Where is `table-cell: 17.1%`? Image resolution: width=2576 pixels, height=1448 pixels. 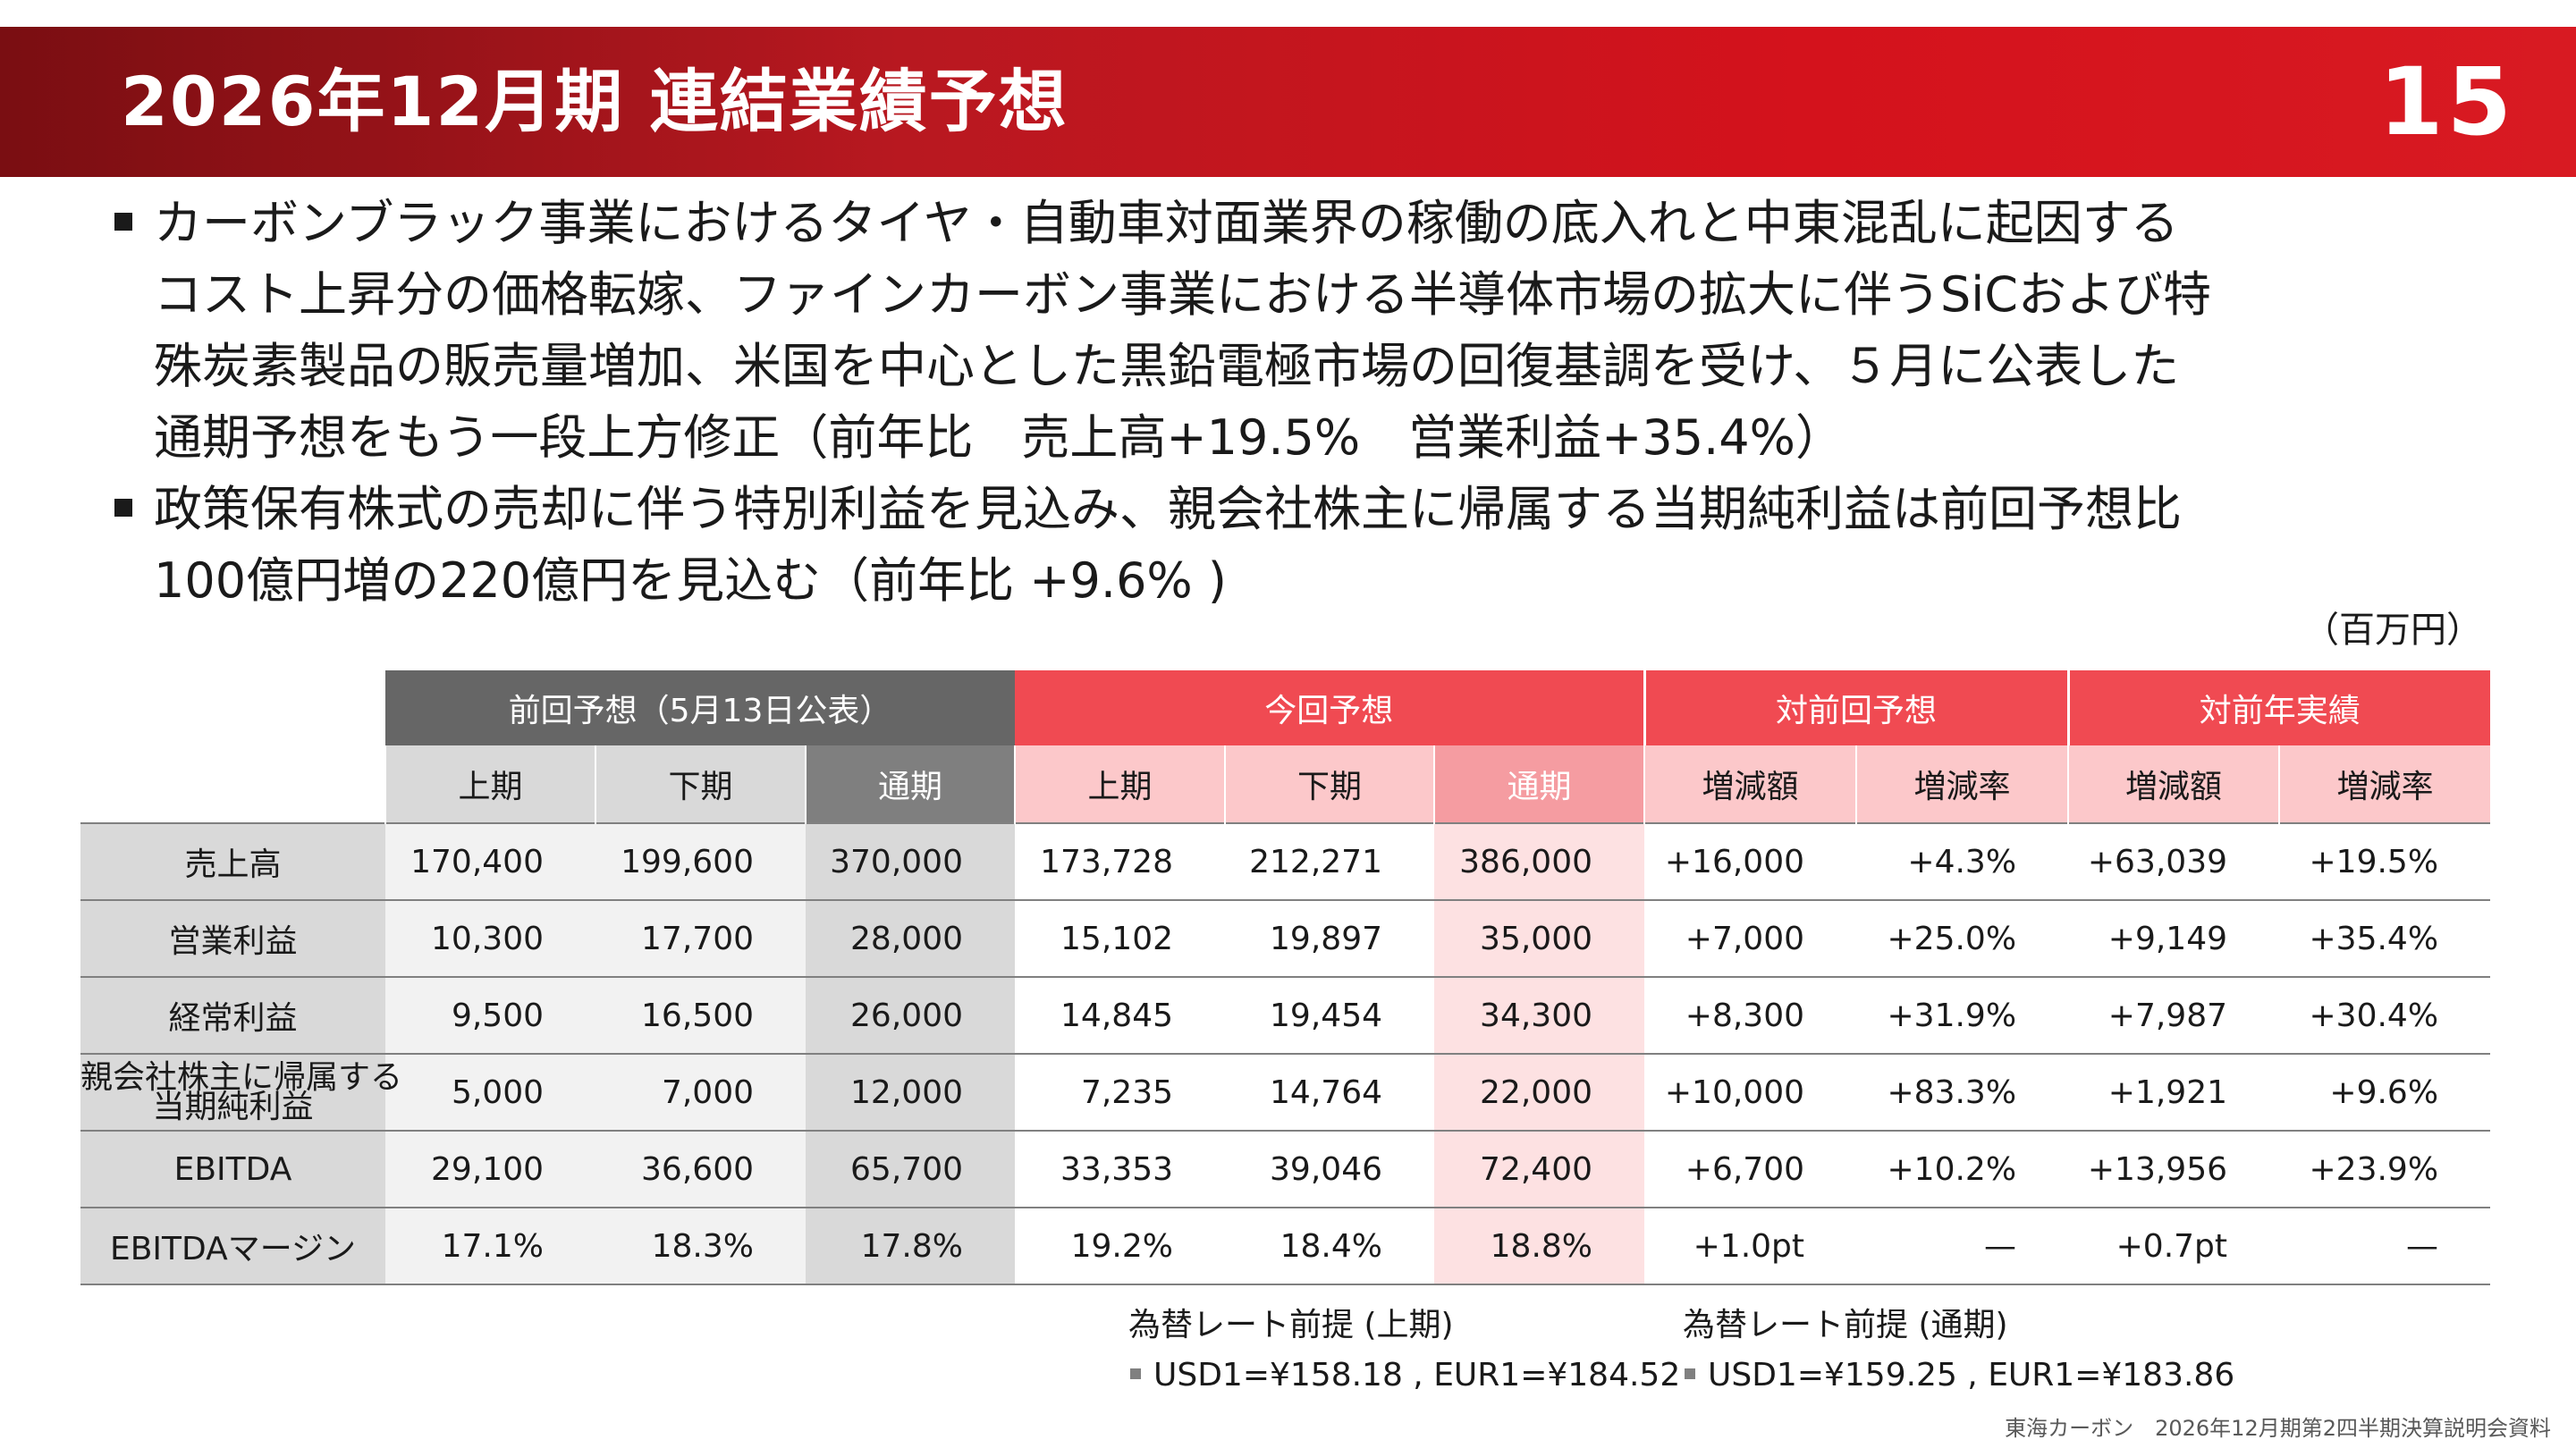 table-cell: 17.1% is located at coordinates (490, 1246).